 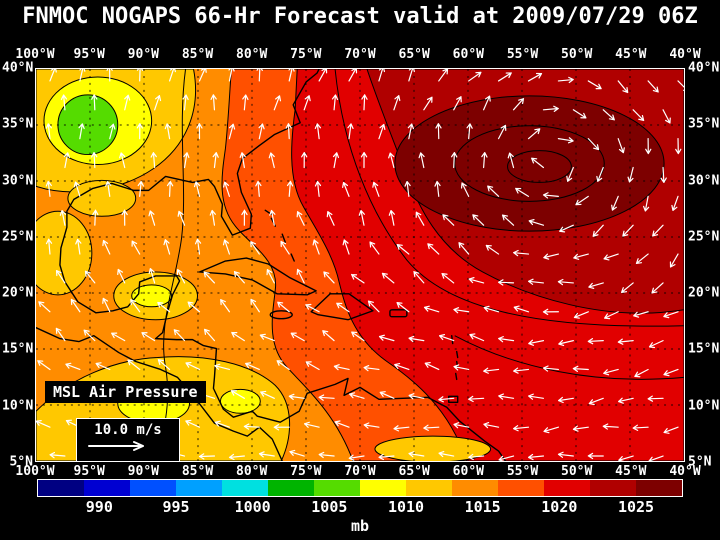 I want to click on latitude-tick-right: 35°N, so click(x=704, y=124).